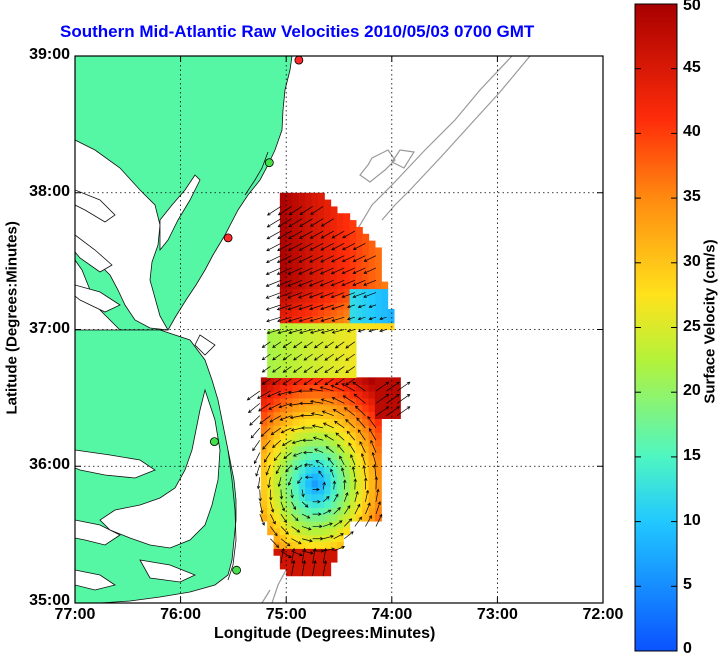  What do you see at coordinates (603, 614) in the screenshot?
I see `x-tick-label: 72:00` at bounding box center [603, 614].